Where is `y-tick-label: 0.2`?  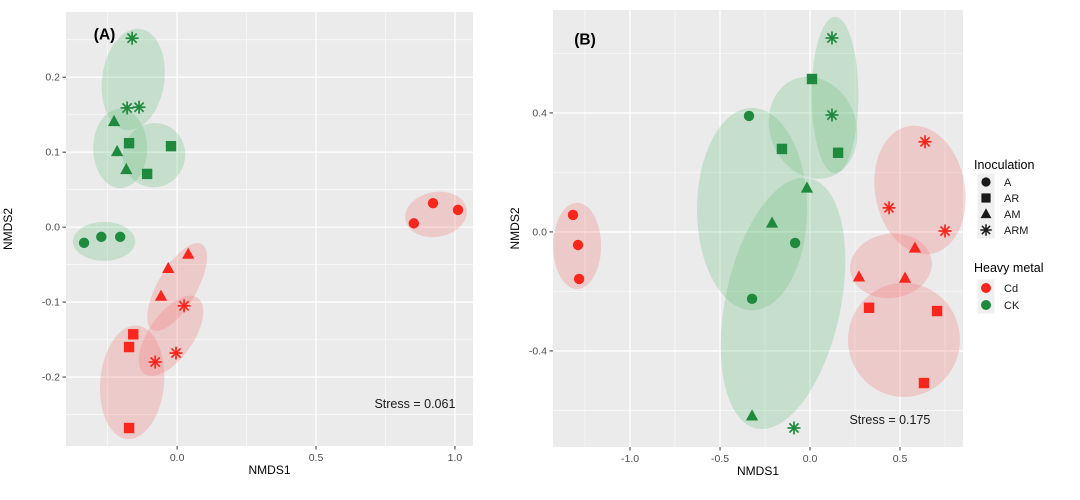 y-tick-label: 0.2 is located at coordinates (52, 78).